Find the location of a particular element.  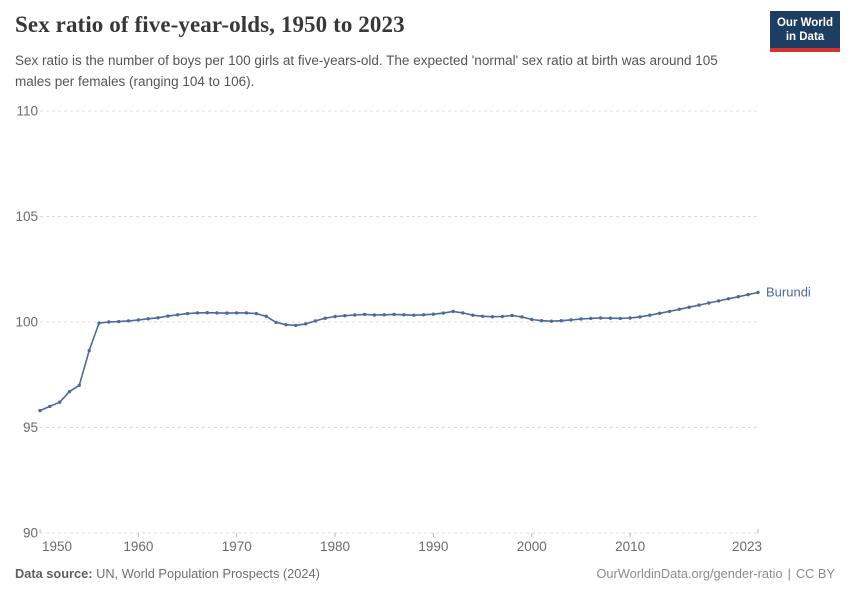

y-axis-label: 100 is located at coordinates (26, 322).